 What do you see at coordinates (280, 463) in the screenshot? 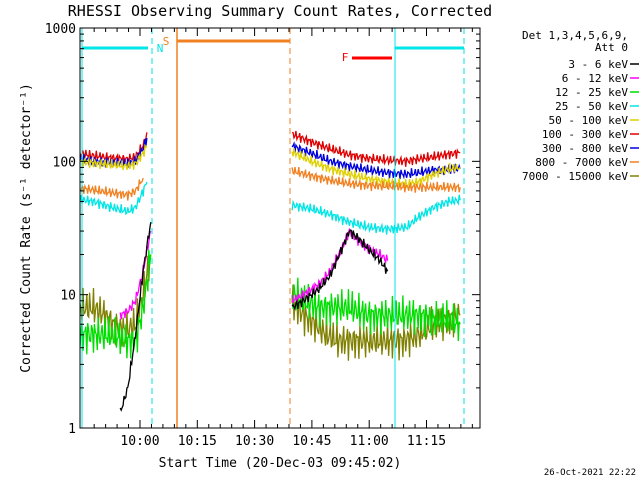
I see `x-axis-label: Start Time (20-Dec-03 09:45:02)` at bounding box center [280, 463].